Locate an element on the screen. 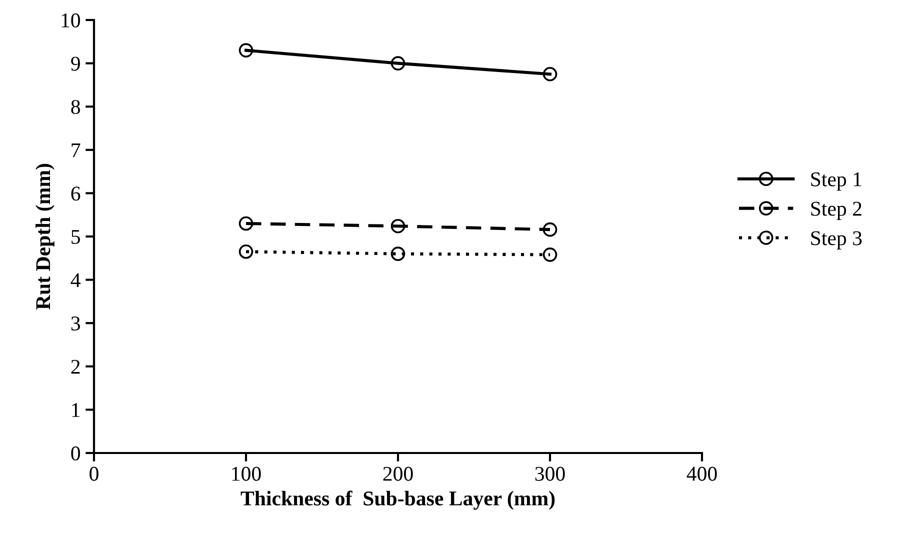  y-tick-label: 8 is located at coordinates (75, 107).